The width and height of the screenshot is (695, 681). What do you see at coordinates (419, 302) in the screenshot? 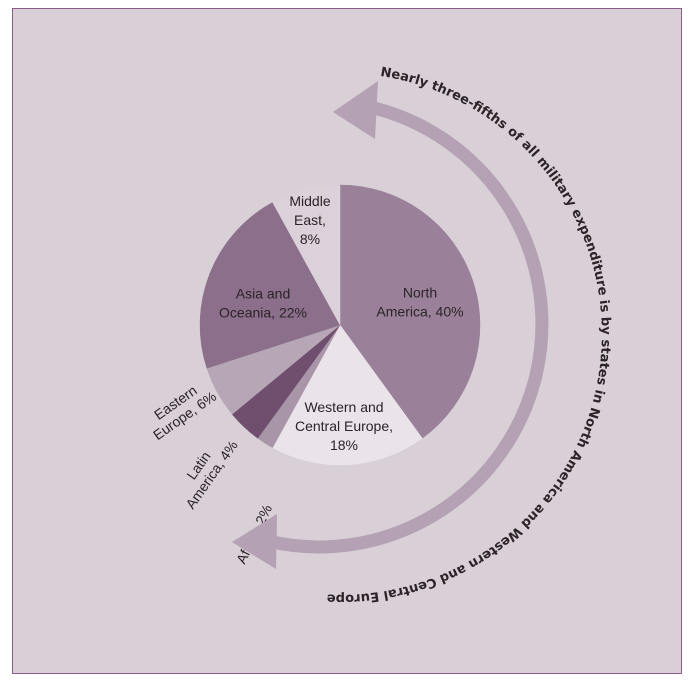
I see `slice-label: North America, 40%` at bounding box center [419, 302].